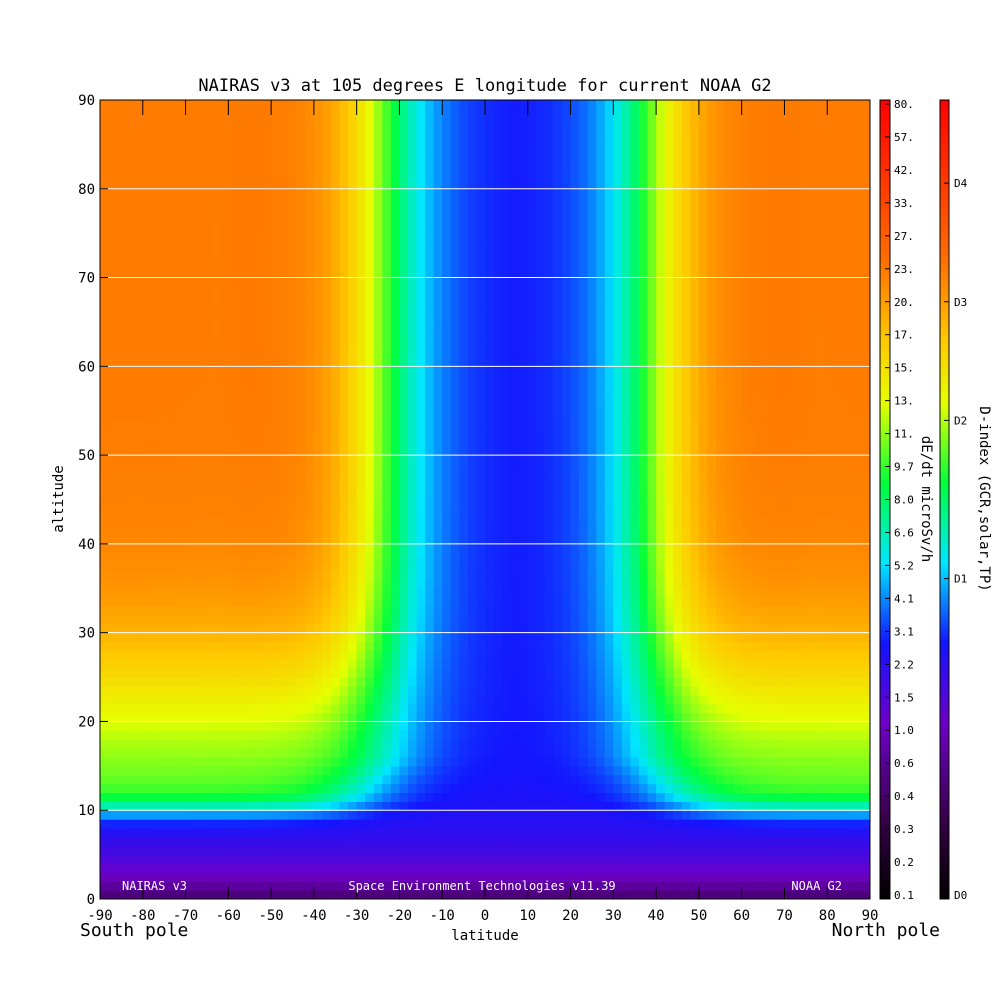 Image resolution: width=1000 pixels, height=1000 pixels. I want to click on dose-colorbar-tick-label: 3.1, so click(904, 631).